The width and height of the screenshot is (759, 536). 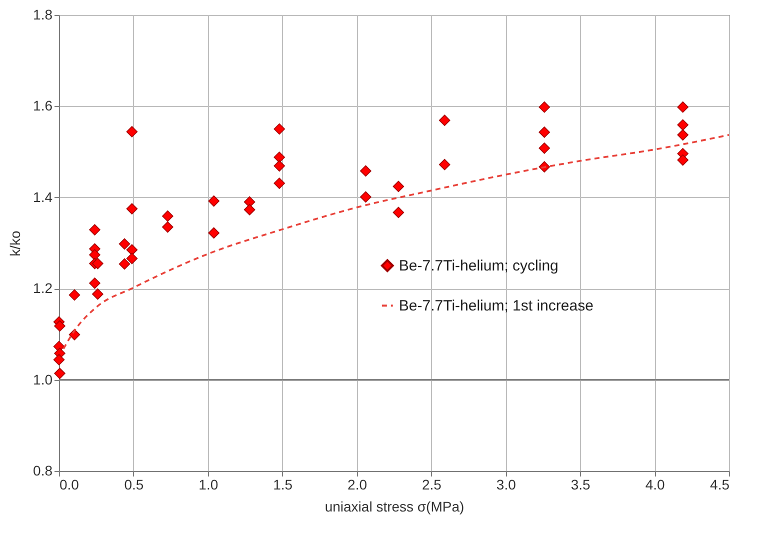 I want to click on x-tick-label: 1.5, so click(x=283, y=484).